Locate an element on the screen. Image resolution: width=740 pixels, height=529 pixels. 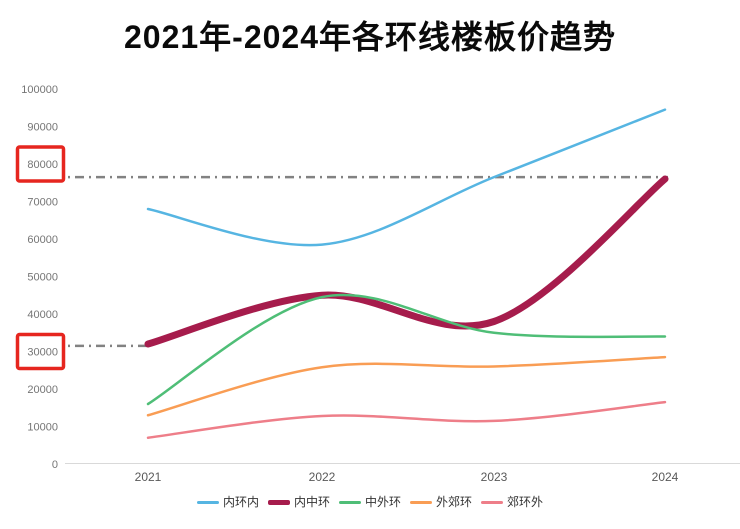
legend-label: 中外环 is located at coordinates (382, 502).